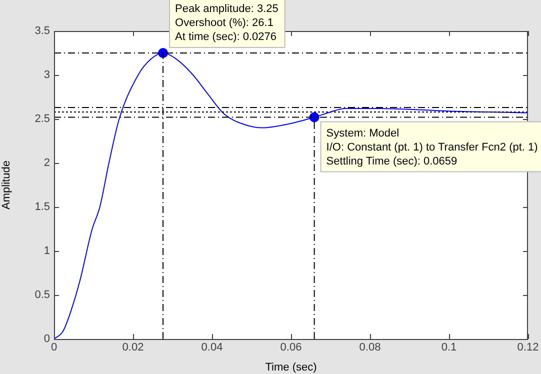 This screenshot has height=374, width=541. What do you see at coordinates (47, 163) in the screenshot?
I see `y-tick-label: 2` at bounding box center [47, 163].